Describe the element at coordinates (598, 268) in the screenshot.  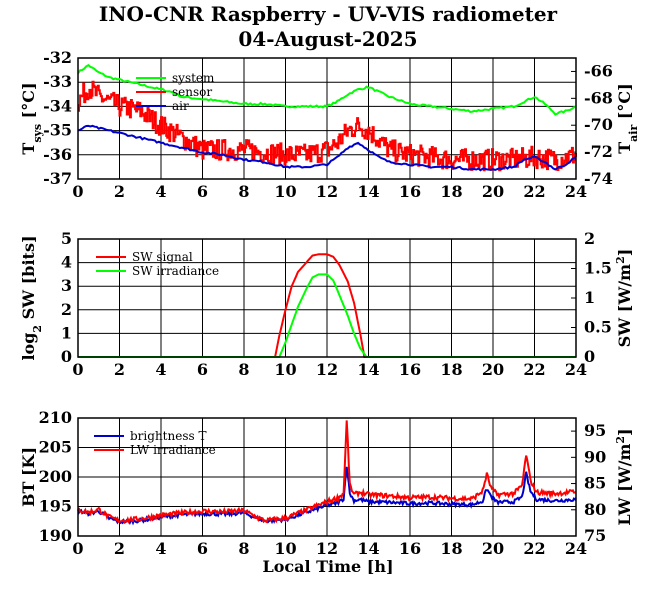
I see `y-tick-label-right: 1.5` at that location.